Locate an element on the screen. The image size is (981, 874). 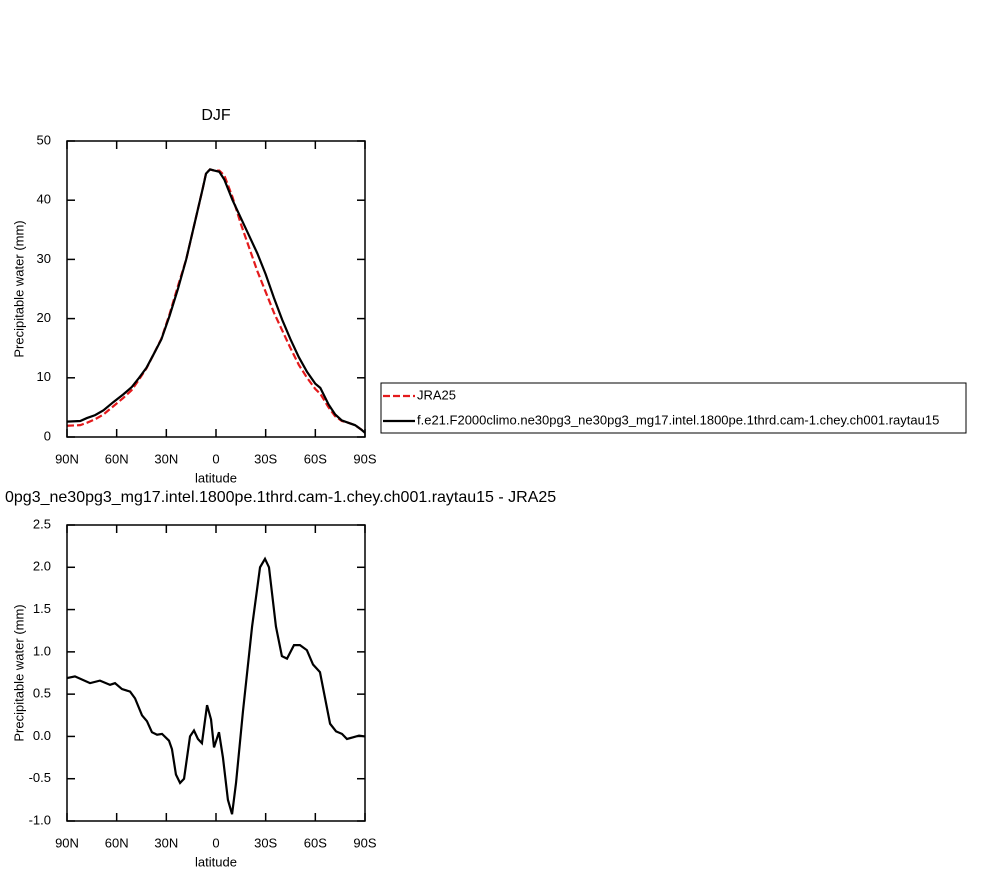
y-tick-label: 20 is located at coordinates (44, 317).